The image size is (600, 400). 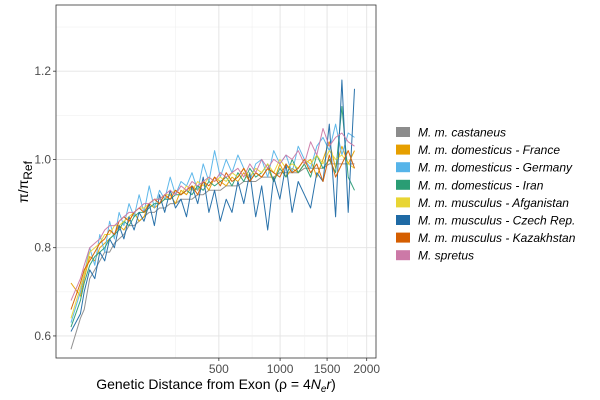 What do you see at coordinates (216, 385) in the screenshot?
I see `x-axis-title: Genetic Distance from Exon (ρ = 4Ner)` at bounding box center [216, 385].